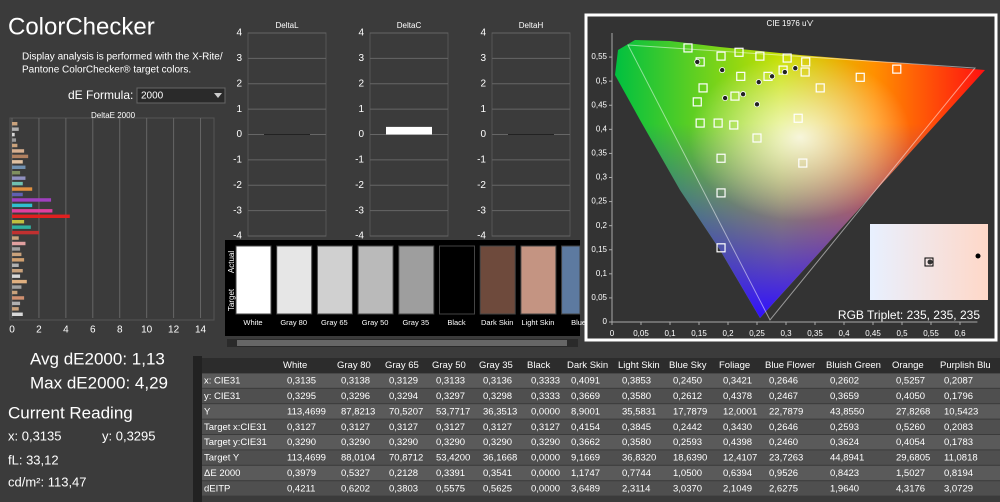 The height and width of the screenshot is (502, 1000). I want to click on table-cell: 4,3176, so click(910, 488).